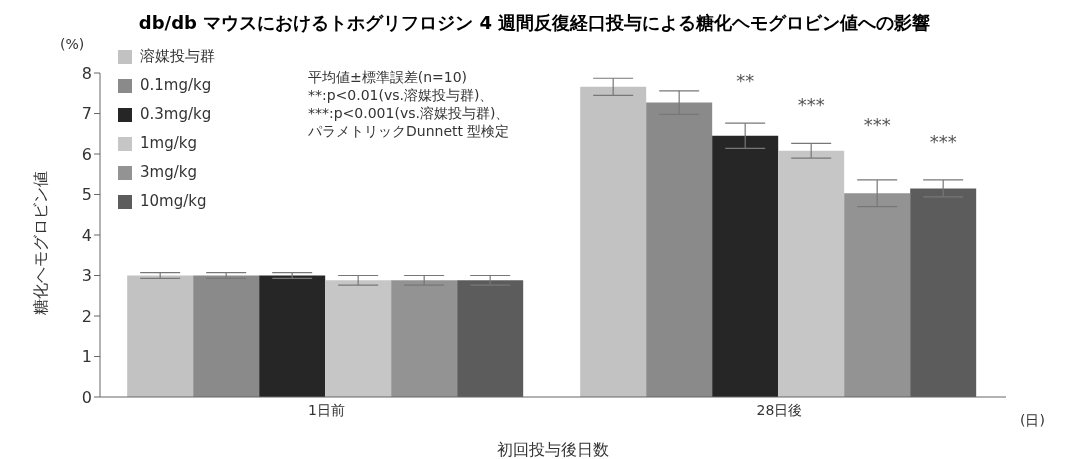 Image resolution: width=1069 pixels, height=459 pixels. What do you see at coordinates (173, 201) in the screenshot?
I see `legend-label: 10mg/kg` at bounding box center [173, 201].